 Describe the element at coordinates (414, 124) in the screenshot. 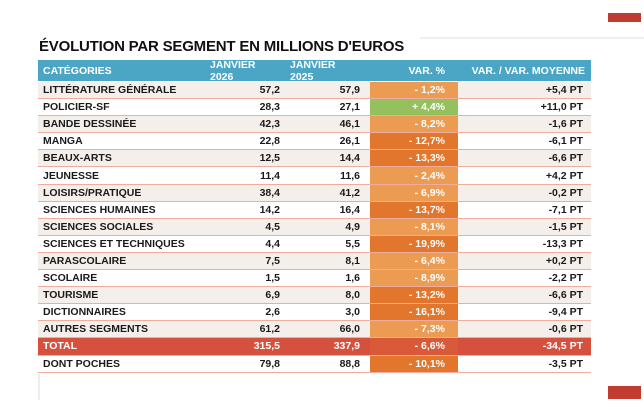

I see `cell-var-pct: - 8,2%` at that location.